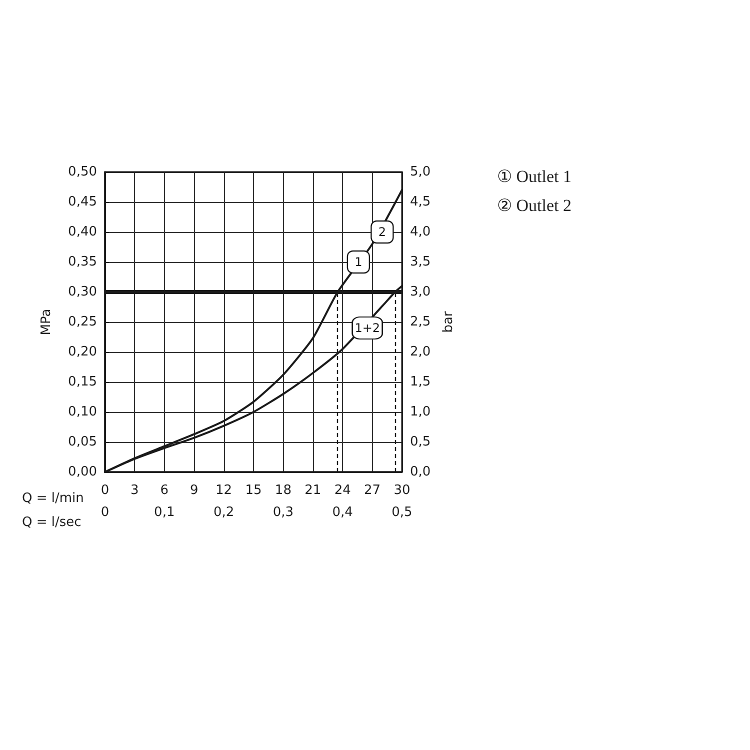 This screenshot has width=750, height=750. Describe the element at coordinates (420, 292) in the screenshot. I see `y2-tick-label: 3,0` at that location.